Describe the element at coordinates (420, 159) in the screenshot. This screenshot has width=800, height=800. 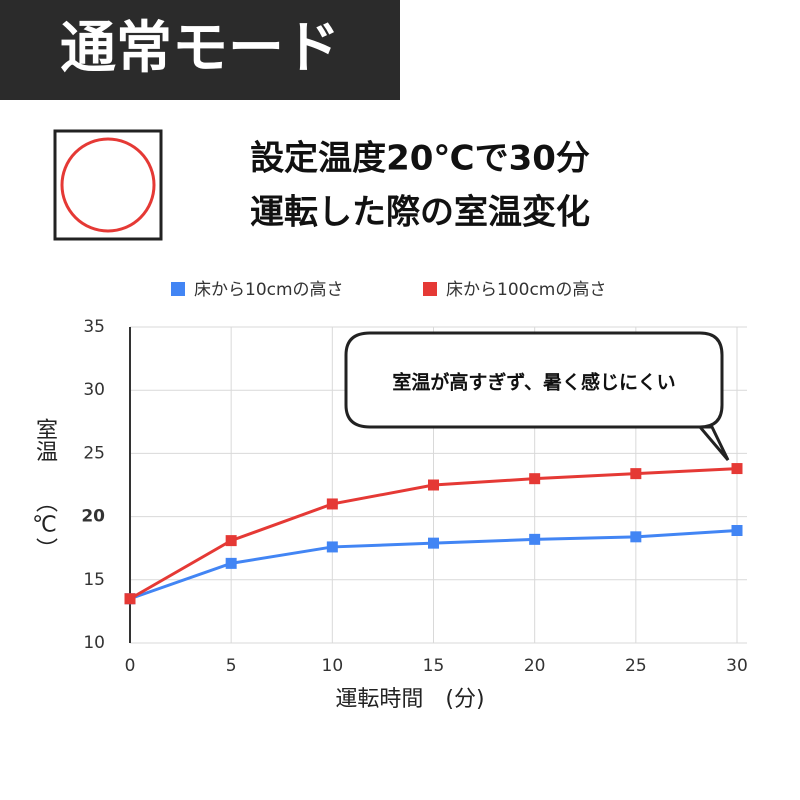
I see `title-line: 設定温度20℃で30分` at that location.